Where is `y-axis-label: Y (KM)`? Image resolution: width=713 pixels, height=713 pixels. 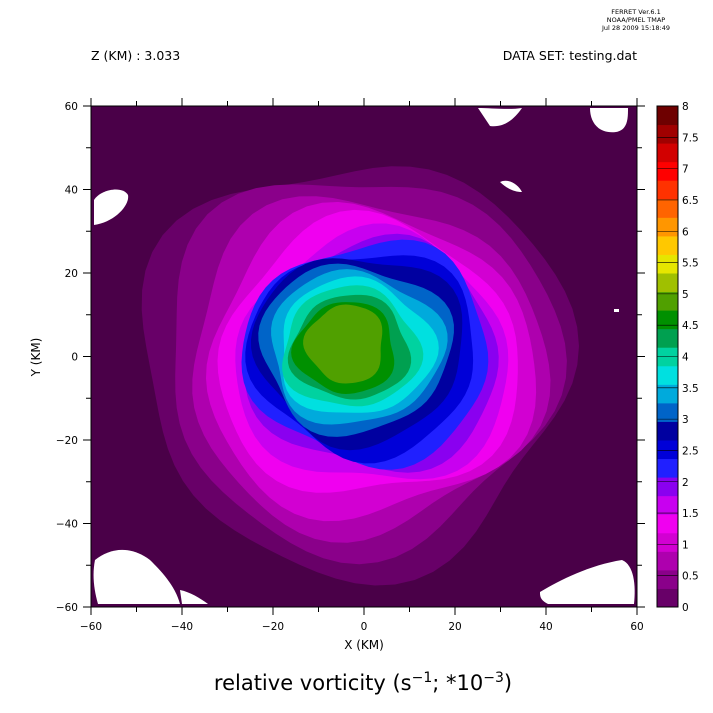
y-axis-label: Y (KM) is located at coordinates (36, 358).